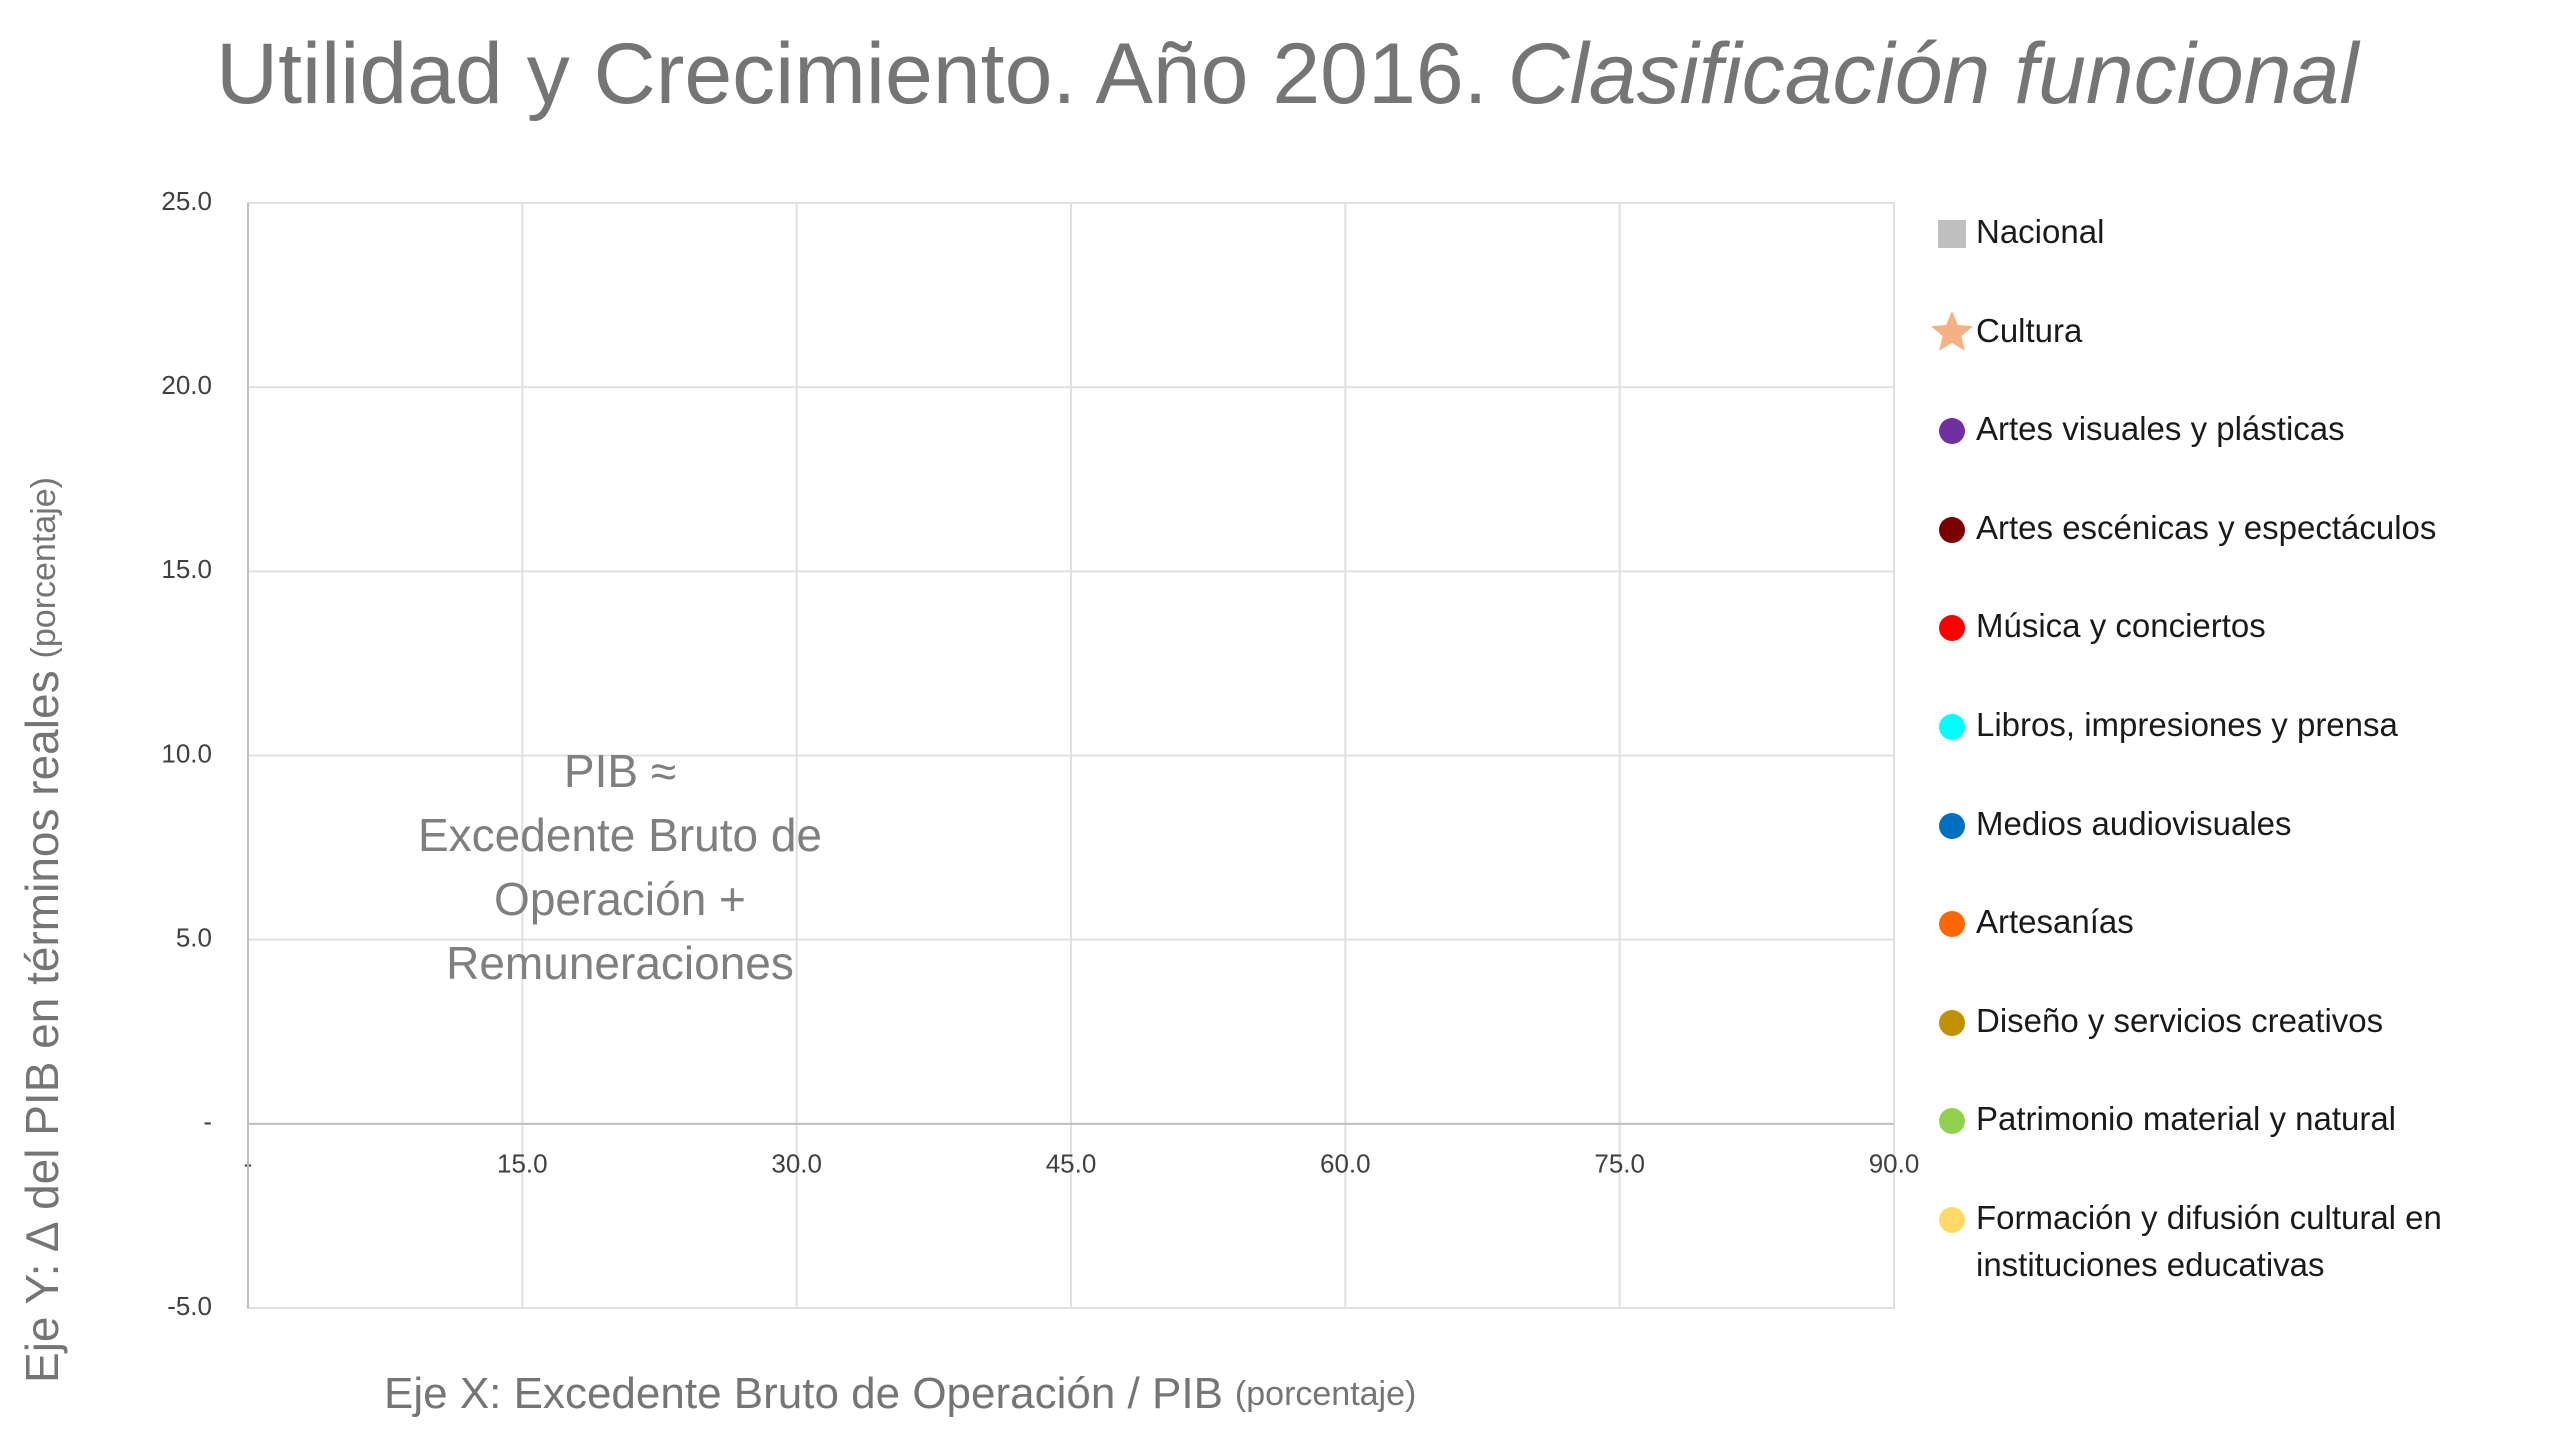  I want to click on y-label: Eje Y: ∆ del PIB en términos reales, so click(42, 1026).